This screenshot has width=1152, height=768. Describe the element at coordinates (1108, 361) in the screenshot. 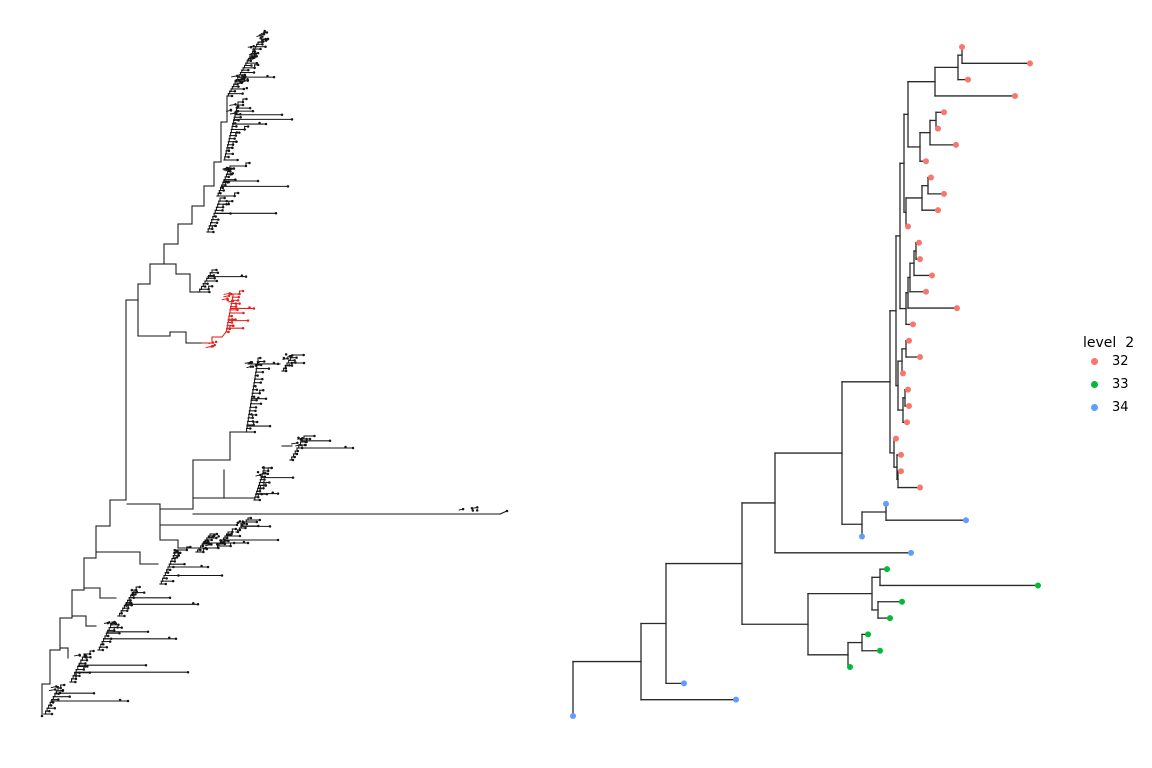

I see `legend-item: 32` at that location.